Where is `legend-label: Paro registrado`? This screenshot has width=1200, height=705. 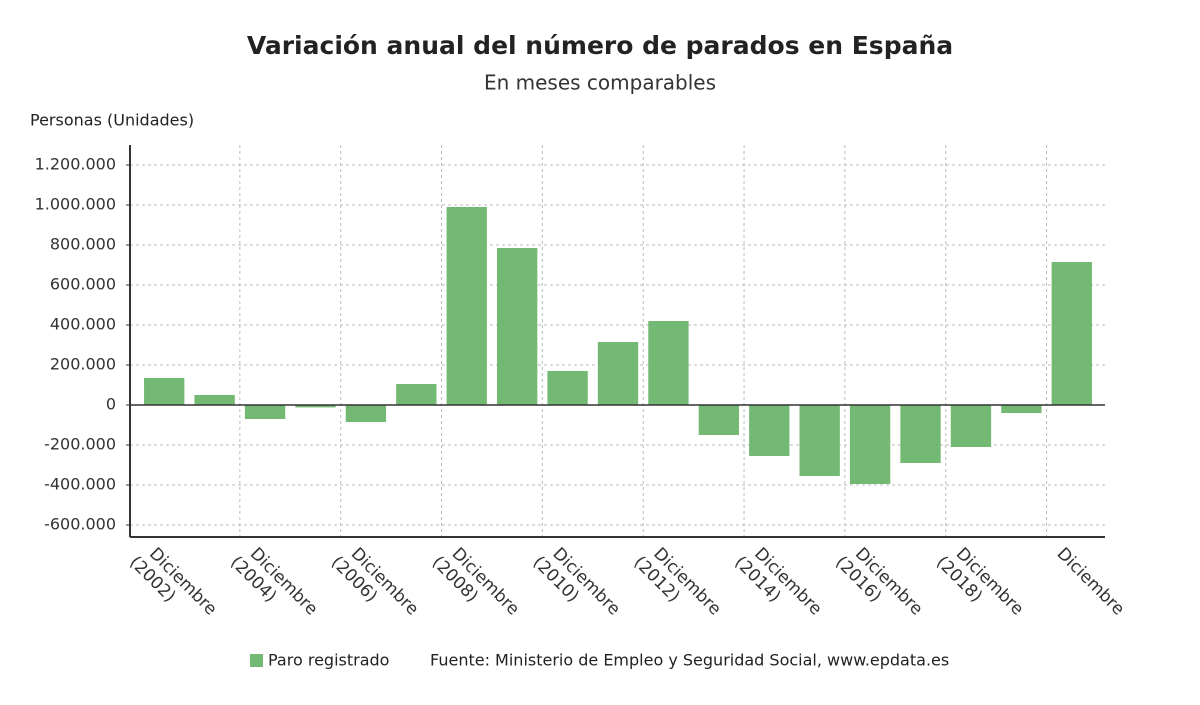
legend-label: Paro registrado is located at coordinates (328, 660).